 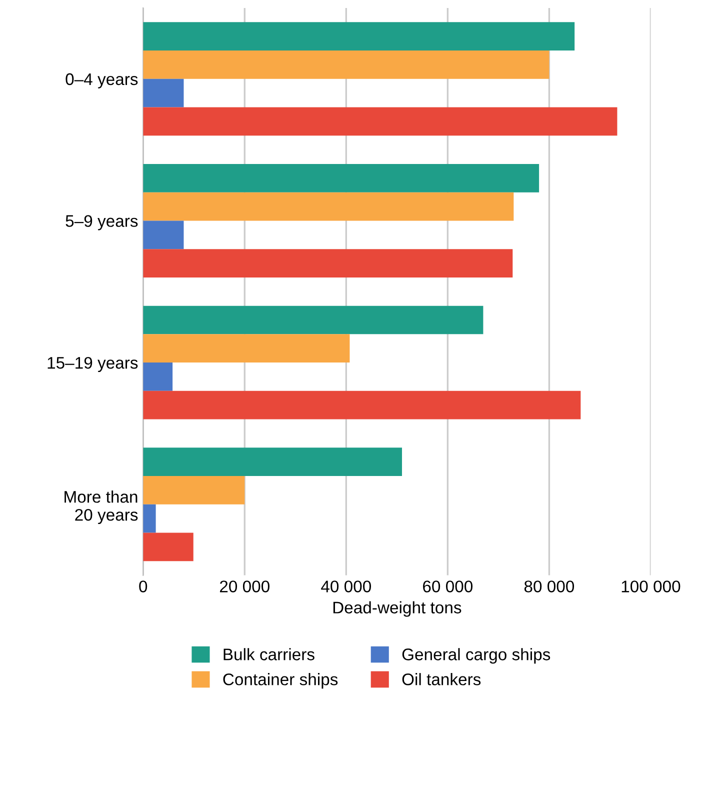 What do you see at coordinates (101, 507) in the screenshot?
I see `y-tick-label: More than 20 years` at bounding box center [101, 507].